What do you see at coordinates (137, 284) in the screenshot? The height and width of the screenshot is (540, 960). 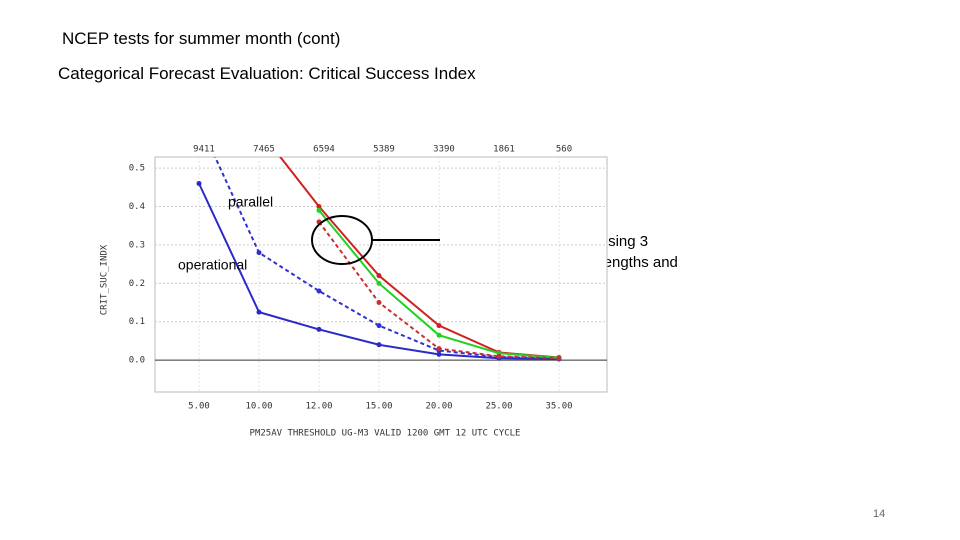 I see `y-tick-label: 0.2` at bounding box center [137, 284].